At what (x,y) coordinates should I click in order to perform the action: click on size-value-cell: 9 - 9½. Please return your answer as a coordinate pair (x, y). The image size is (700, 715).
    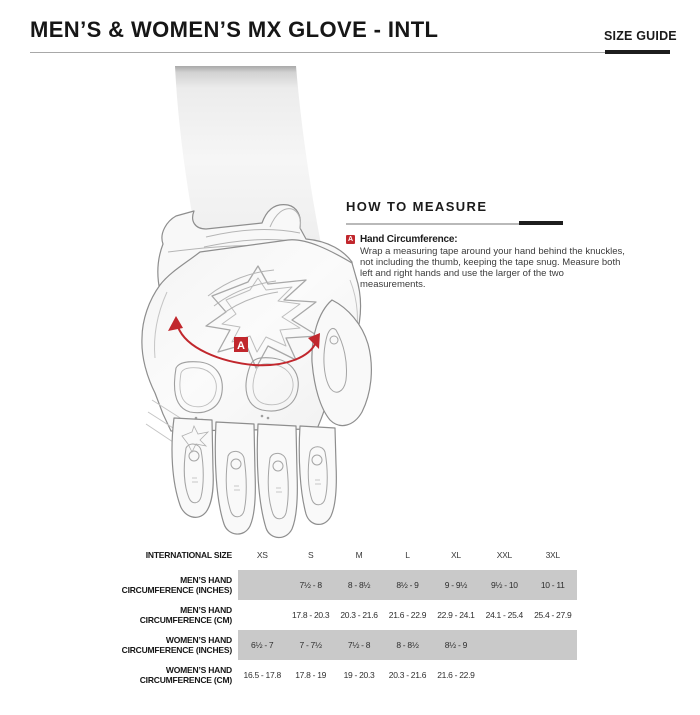
    Looking at the image, I should click on (456, 585).